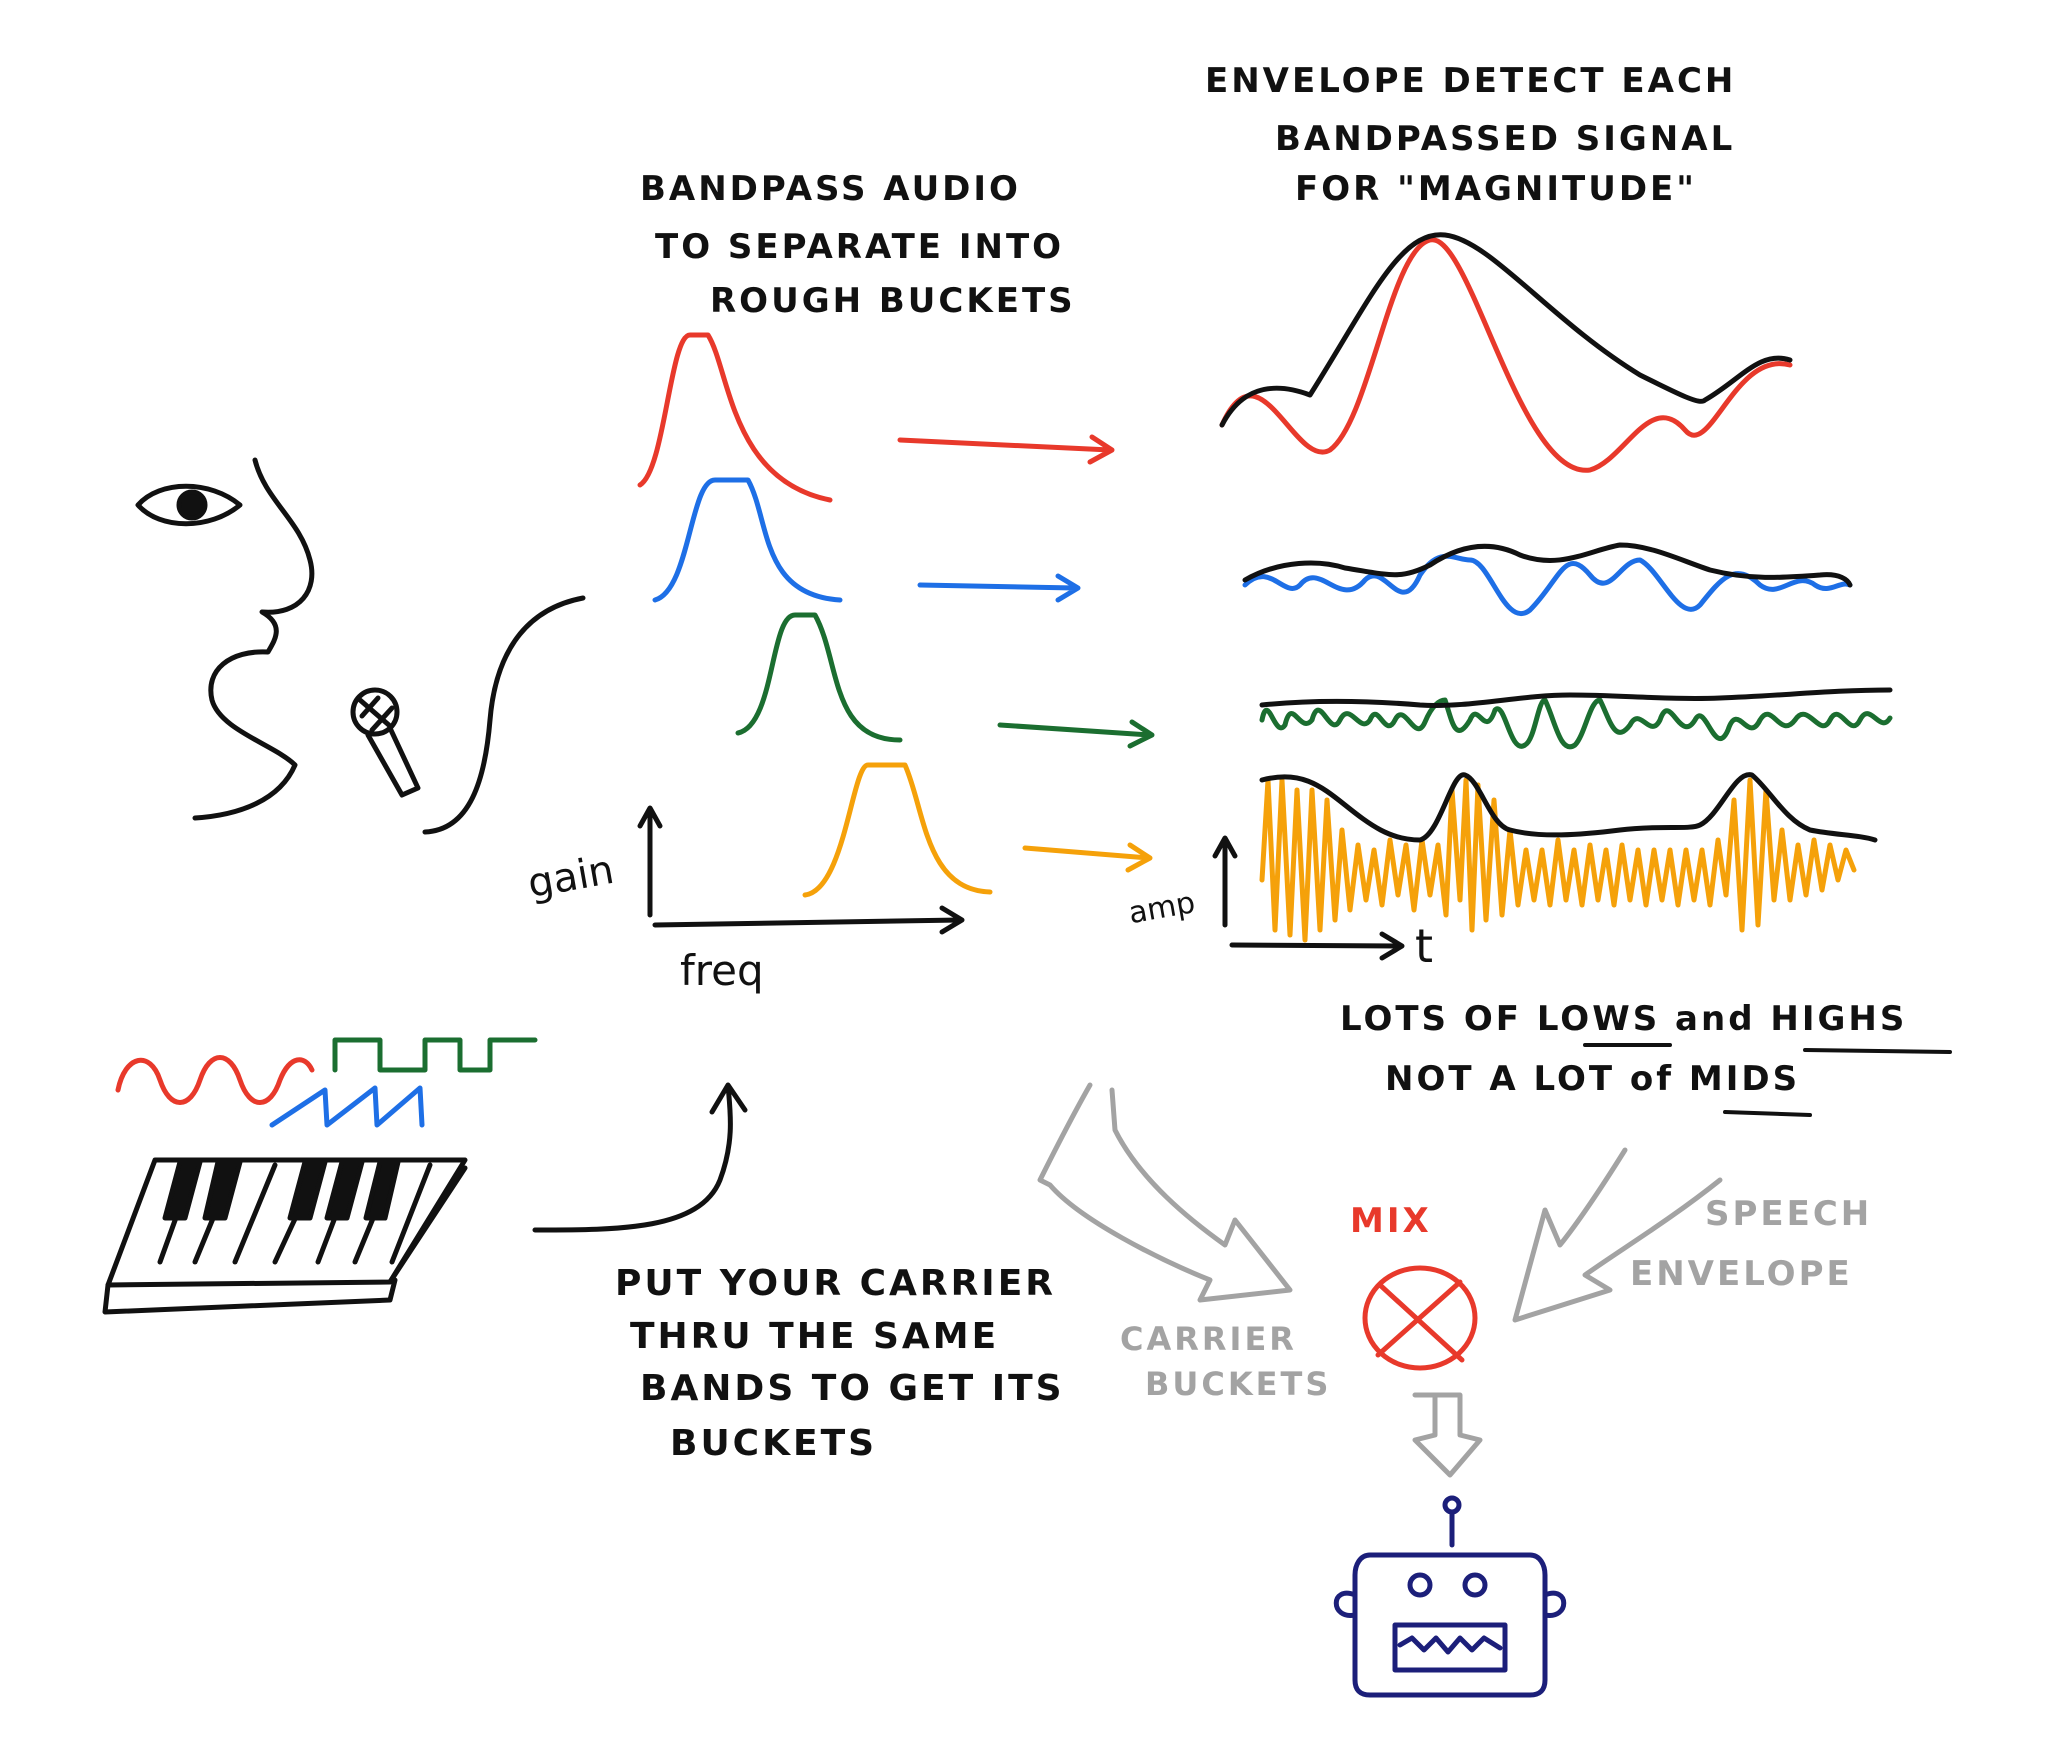  Describe the element at coordinates (1225, 1361) in the screenshot. I see `carrier-buckets-label: CARRIER BUCKETS` at that location.